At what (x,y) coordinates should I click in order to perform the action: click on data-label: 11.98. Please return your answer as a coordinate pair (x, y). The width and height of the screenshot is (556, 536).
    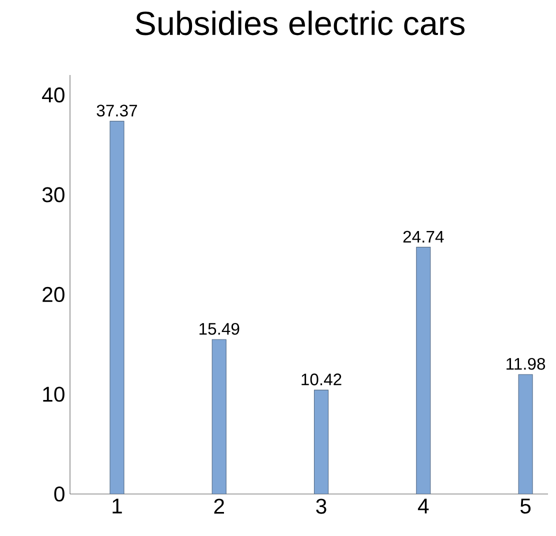
    Looking at the image, I should click on (526, 364).